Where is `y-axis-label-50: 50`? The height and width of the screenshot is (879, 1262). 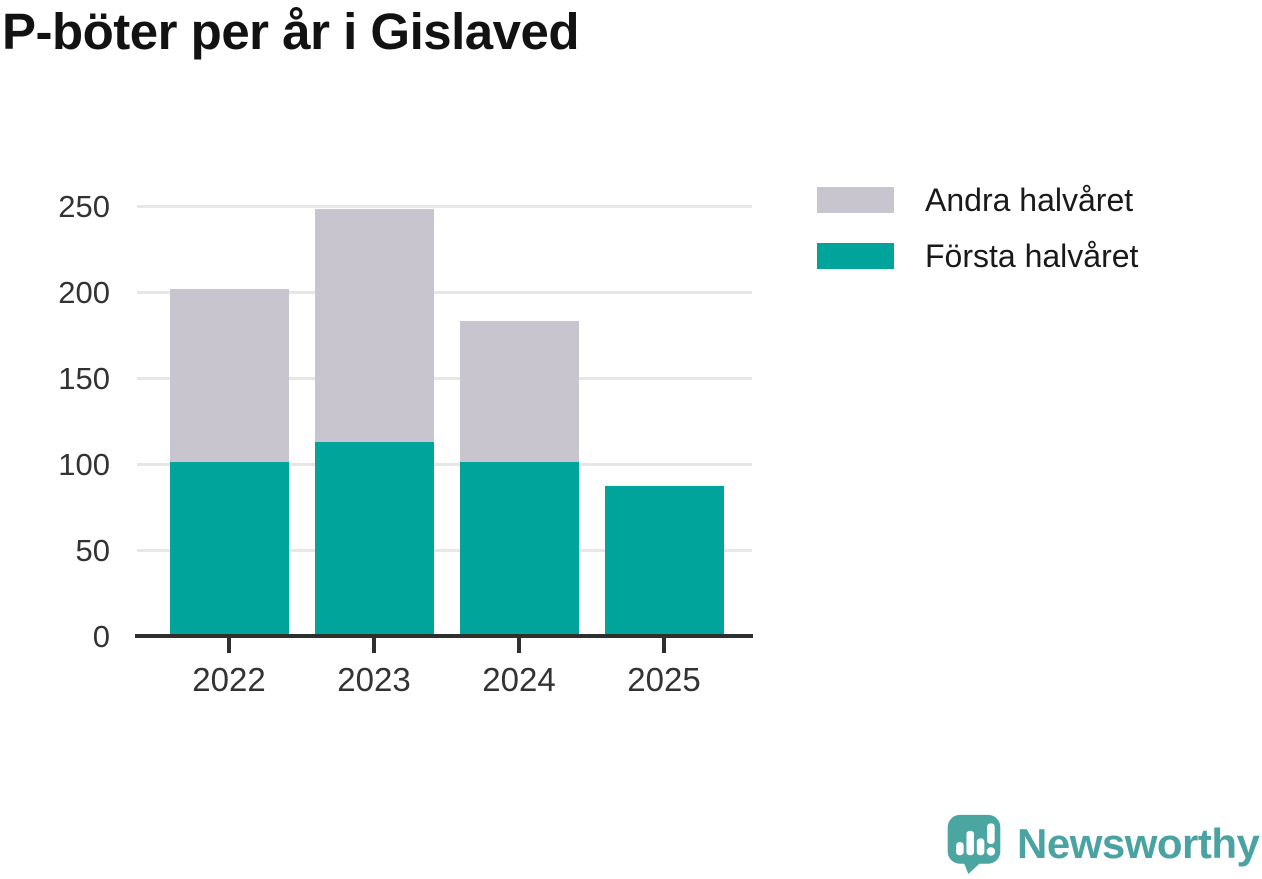 y-axis-label-50: 50 is located at coordinates (92, 550).